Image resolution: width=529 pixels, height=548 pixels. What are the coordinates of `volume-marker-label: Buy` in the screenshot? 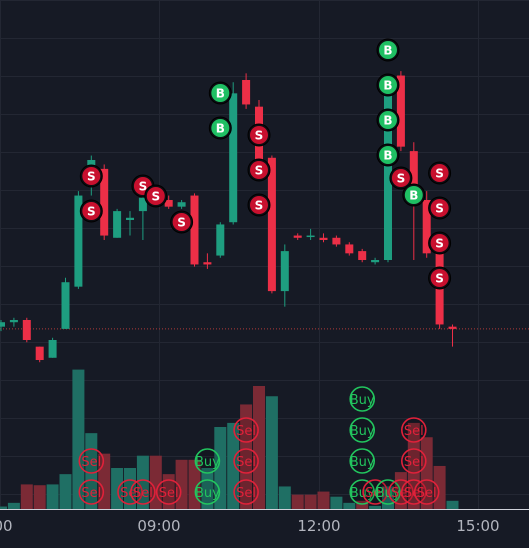 It's located at (362, 431).